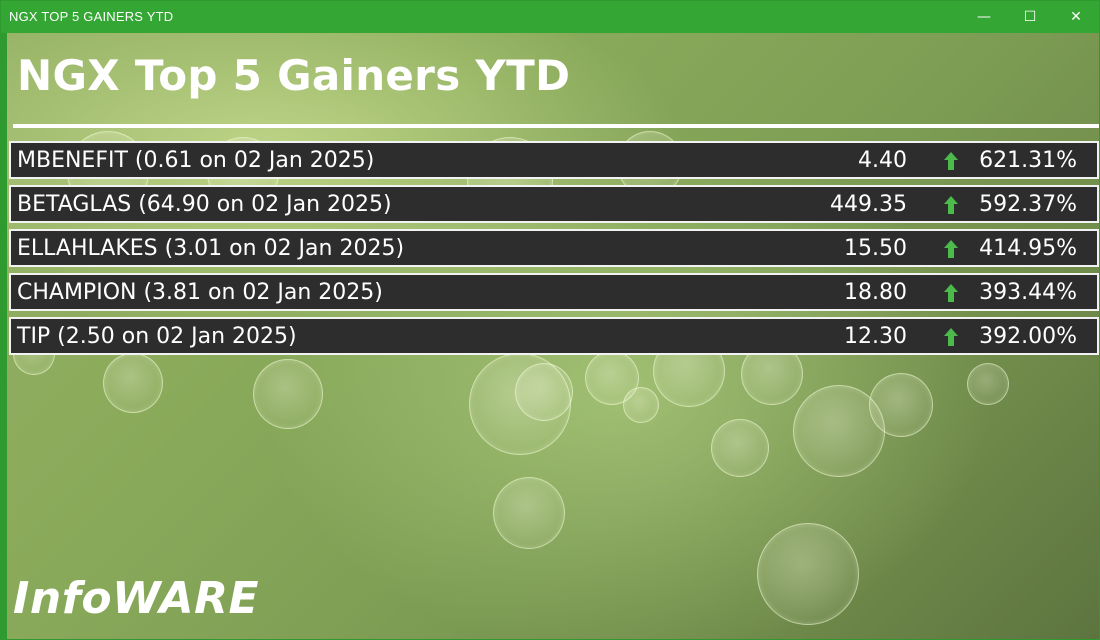  I want to click on stock-price: 449.35, so click(868, 204).